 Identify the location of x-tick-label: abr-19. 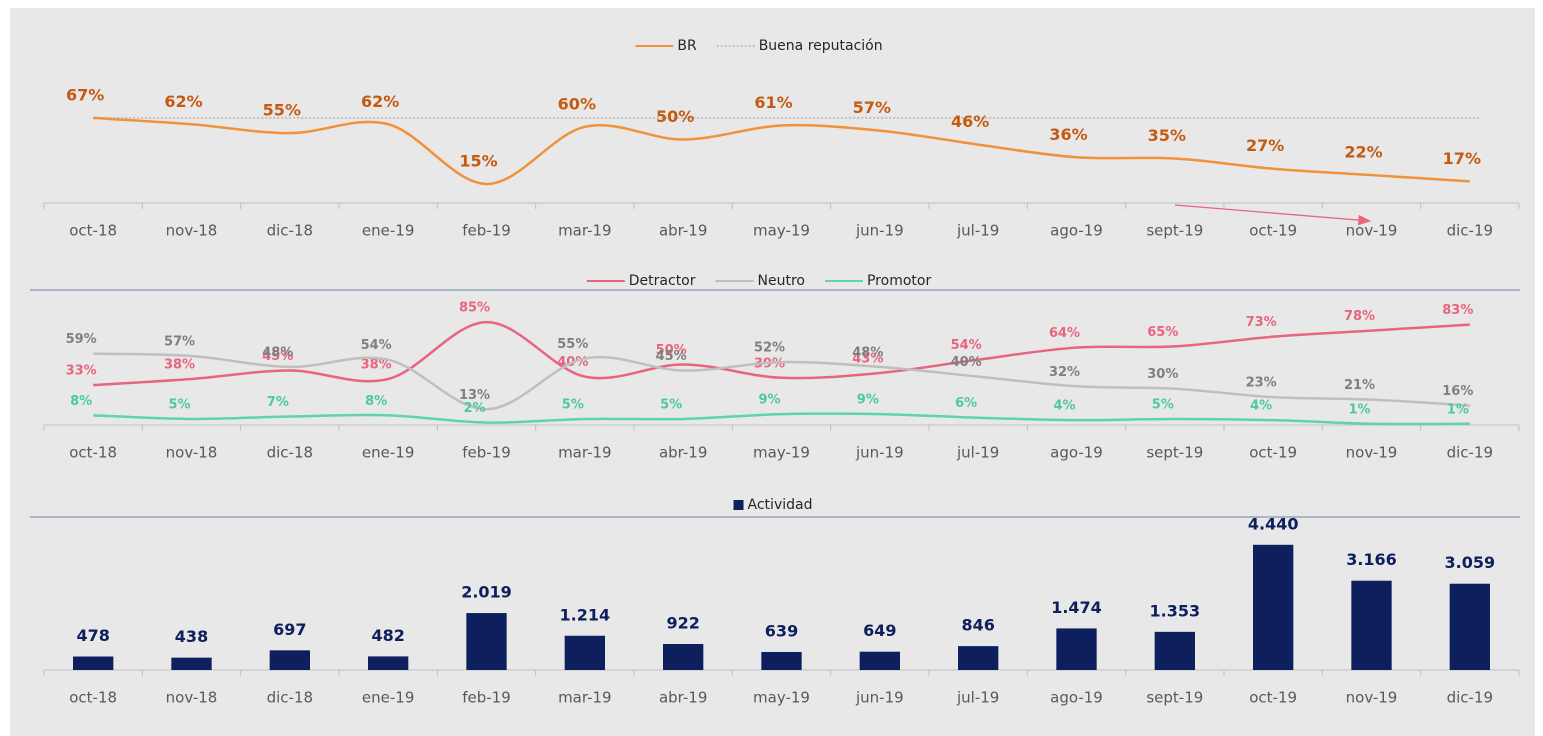
(683, 453).